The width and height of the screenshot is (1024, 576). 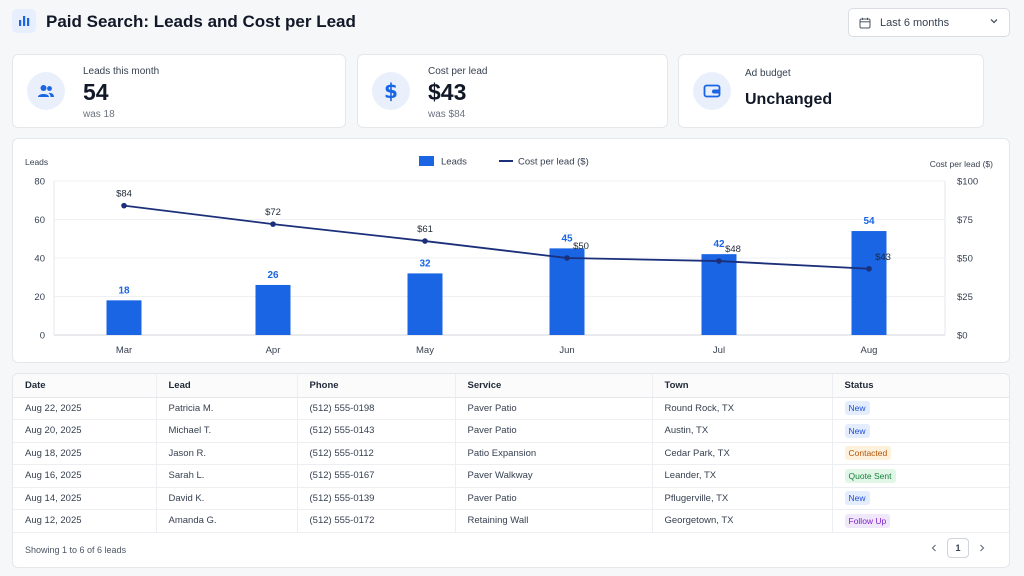 I want to click on date-range-value: Last 6 months, so click(x=915, y=22).